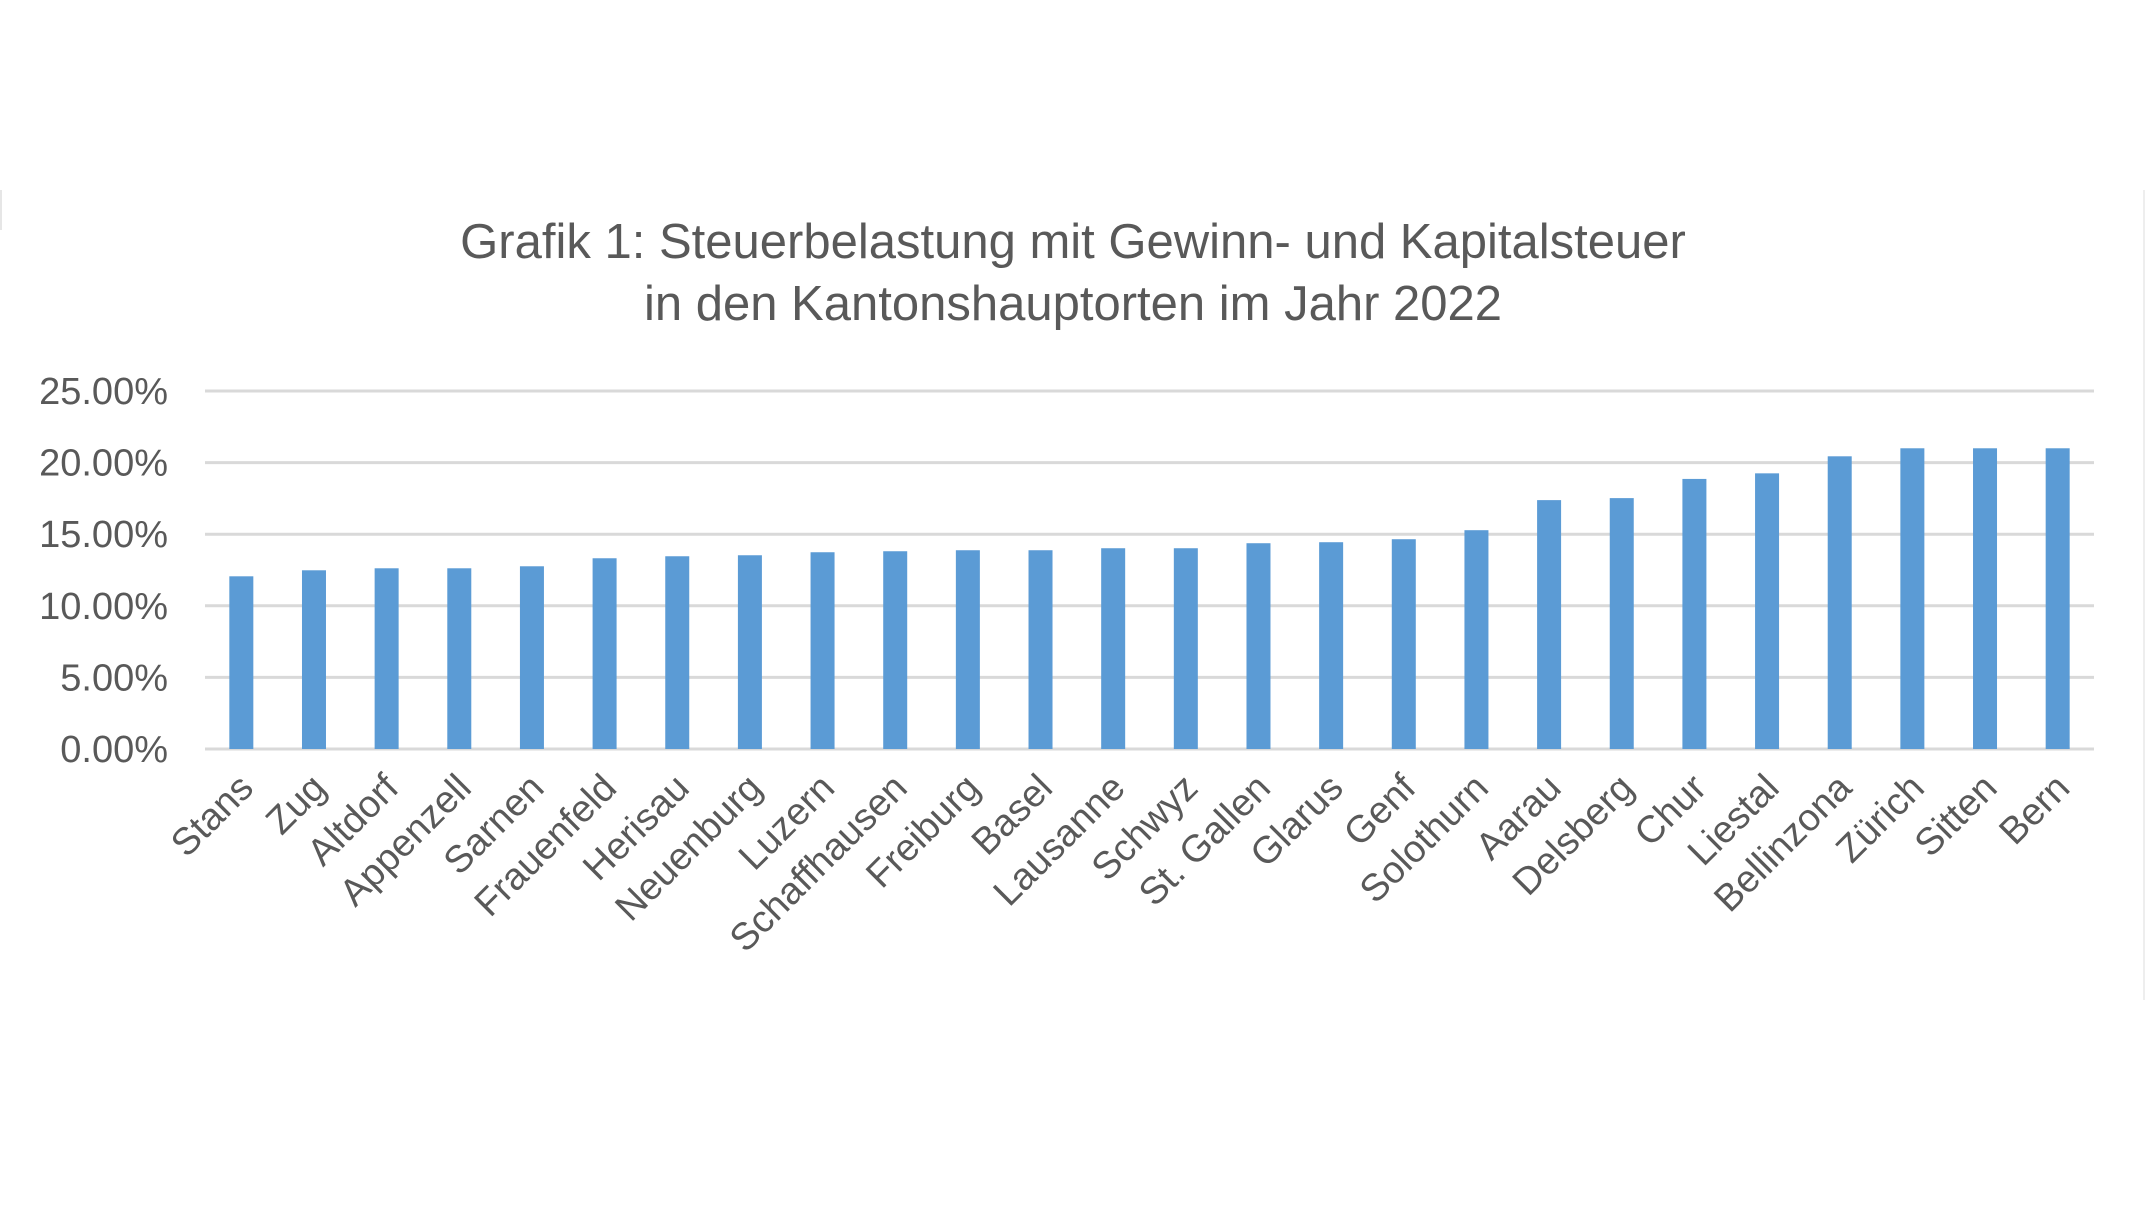 The width and height of the screenshot is (2146, 1207). I want to click on bar-herisau, so click(677, 652).